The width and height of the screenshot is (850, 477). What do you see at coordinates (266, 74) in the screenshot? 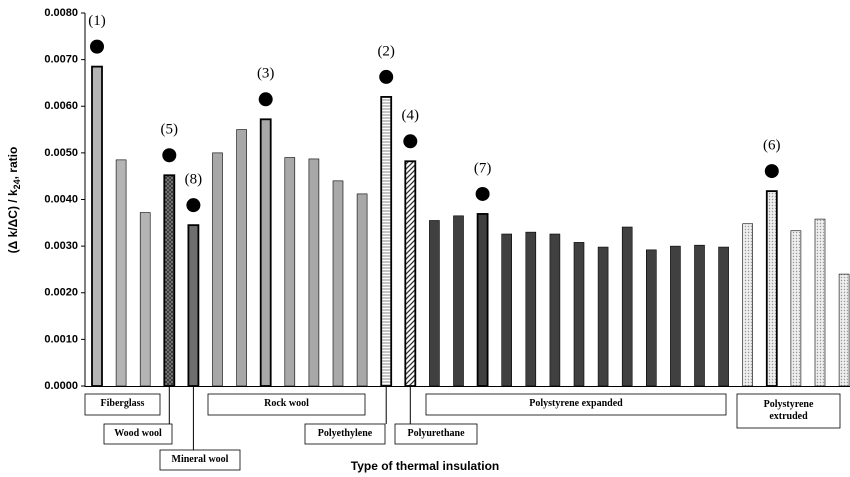
I see `marker-label: (3)` at bounding box center [266, 74].